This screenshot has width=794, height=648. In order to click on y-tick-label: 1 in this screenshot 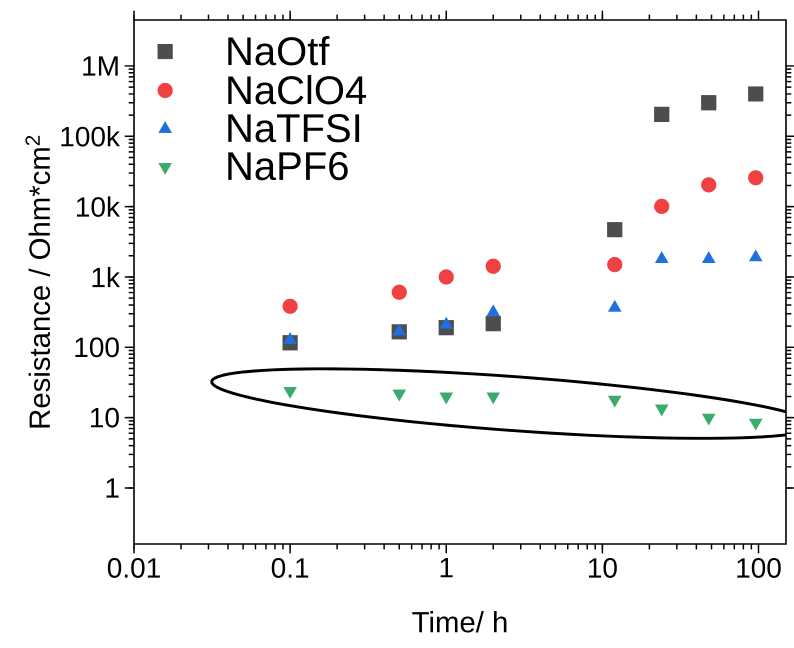, I will do `click(112, 488)`.